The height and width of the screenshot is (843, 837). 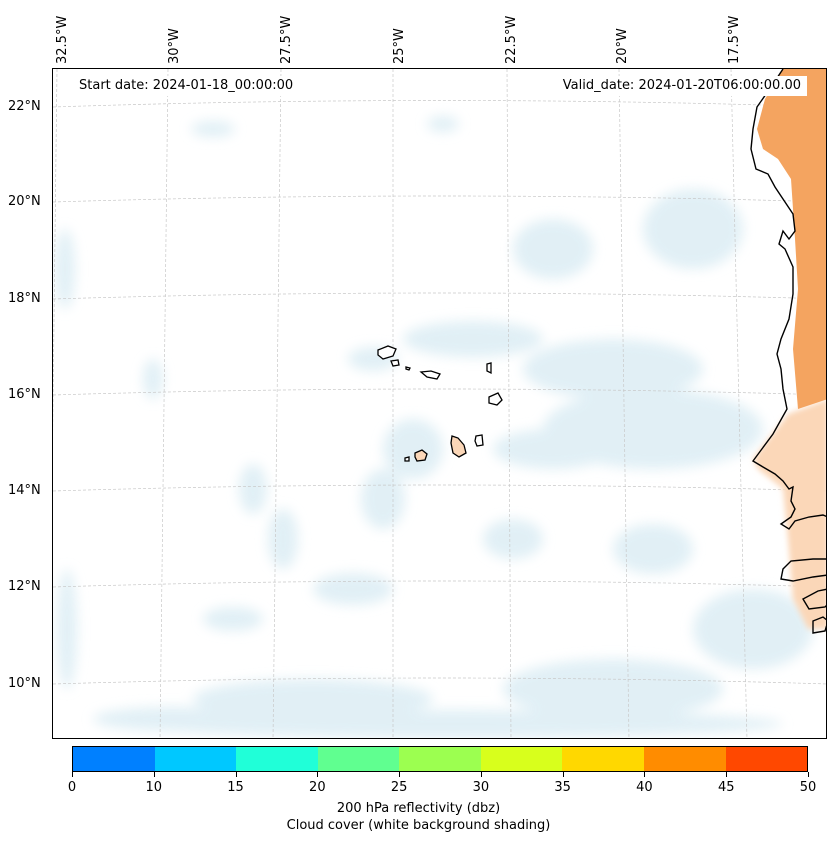 What do you see at coordinates (62, 39) in the screenshot?
I see `lon-label: 32.5°W` at bounding box center [62, 39].